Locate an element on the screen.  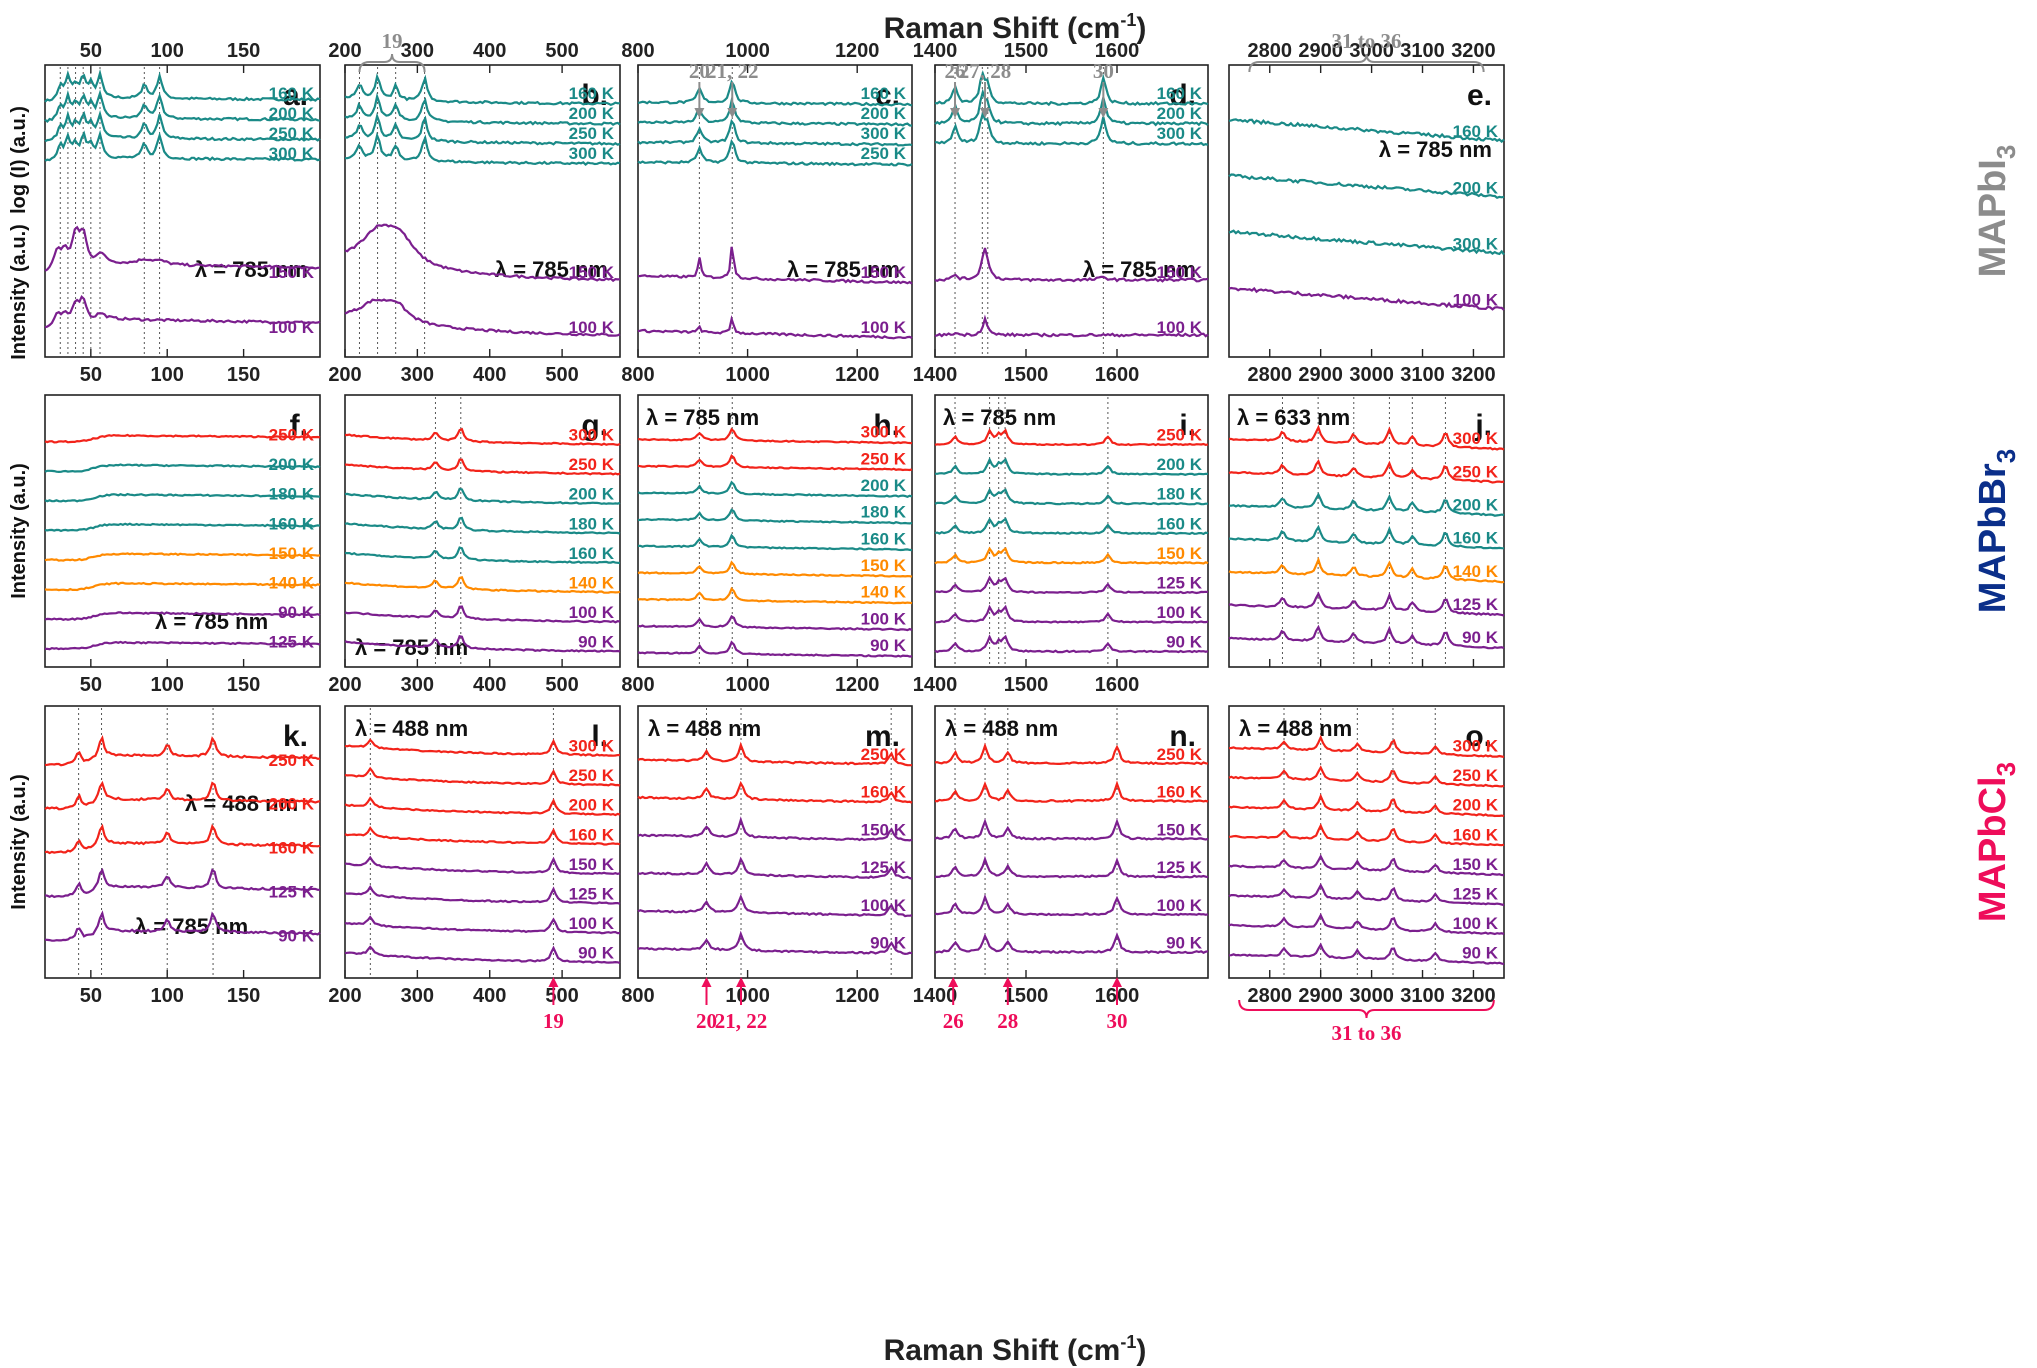
x-tick-label: 1600 is located at coordinates (1117, 375).